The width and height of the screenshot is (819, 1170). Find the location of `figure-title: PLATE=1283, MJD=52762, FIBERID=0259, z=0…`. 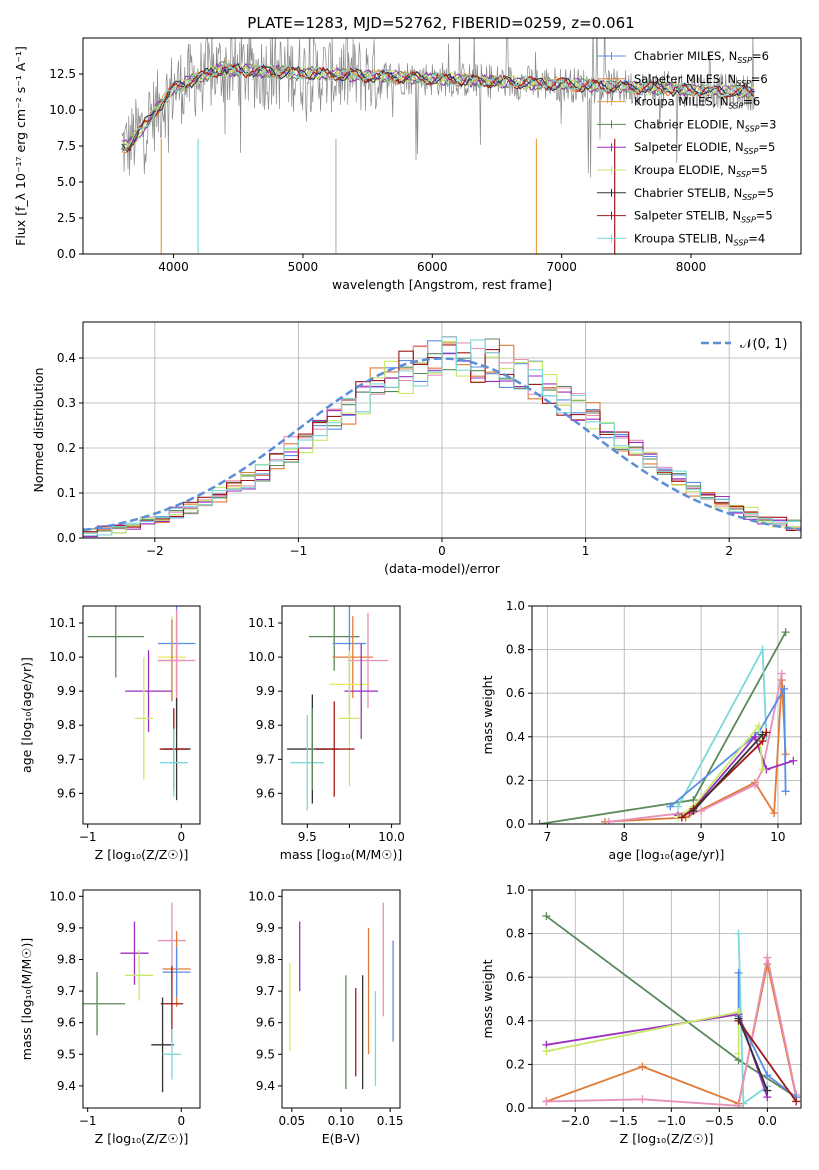

figure-title: PLATE=1283, MJD=52762, FIBERID=0259, z=0… is located at coordinates (440, 23).